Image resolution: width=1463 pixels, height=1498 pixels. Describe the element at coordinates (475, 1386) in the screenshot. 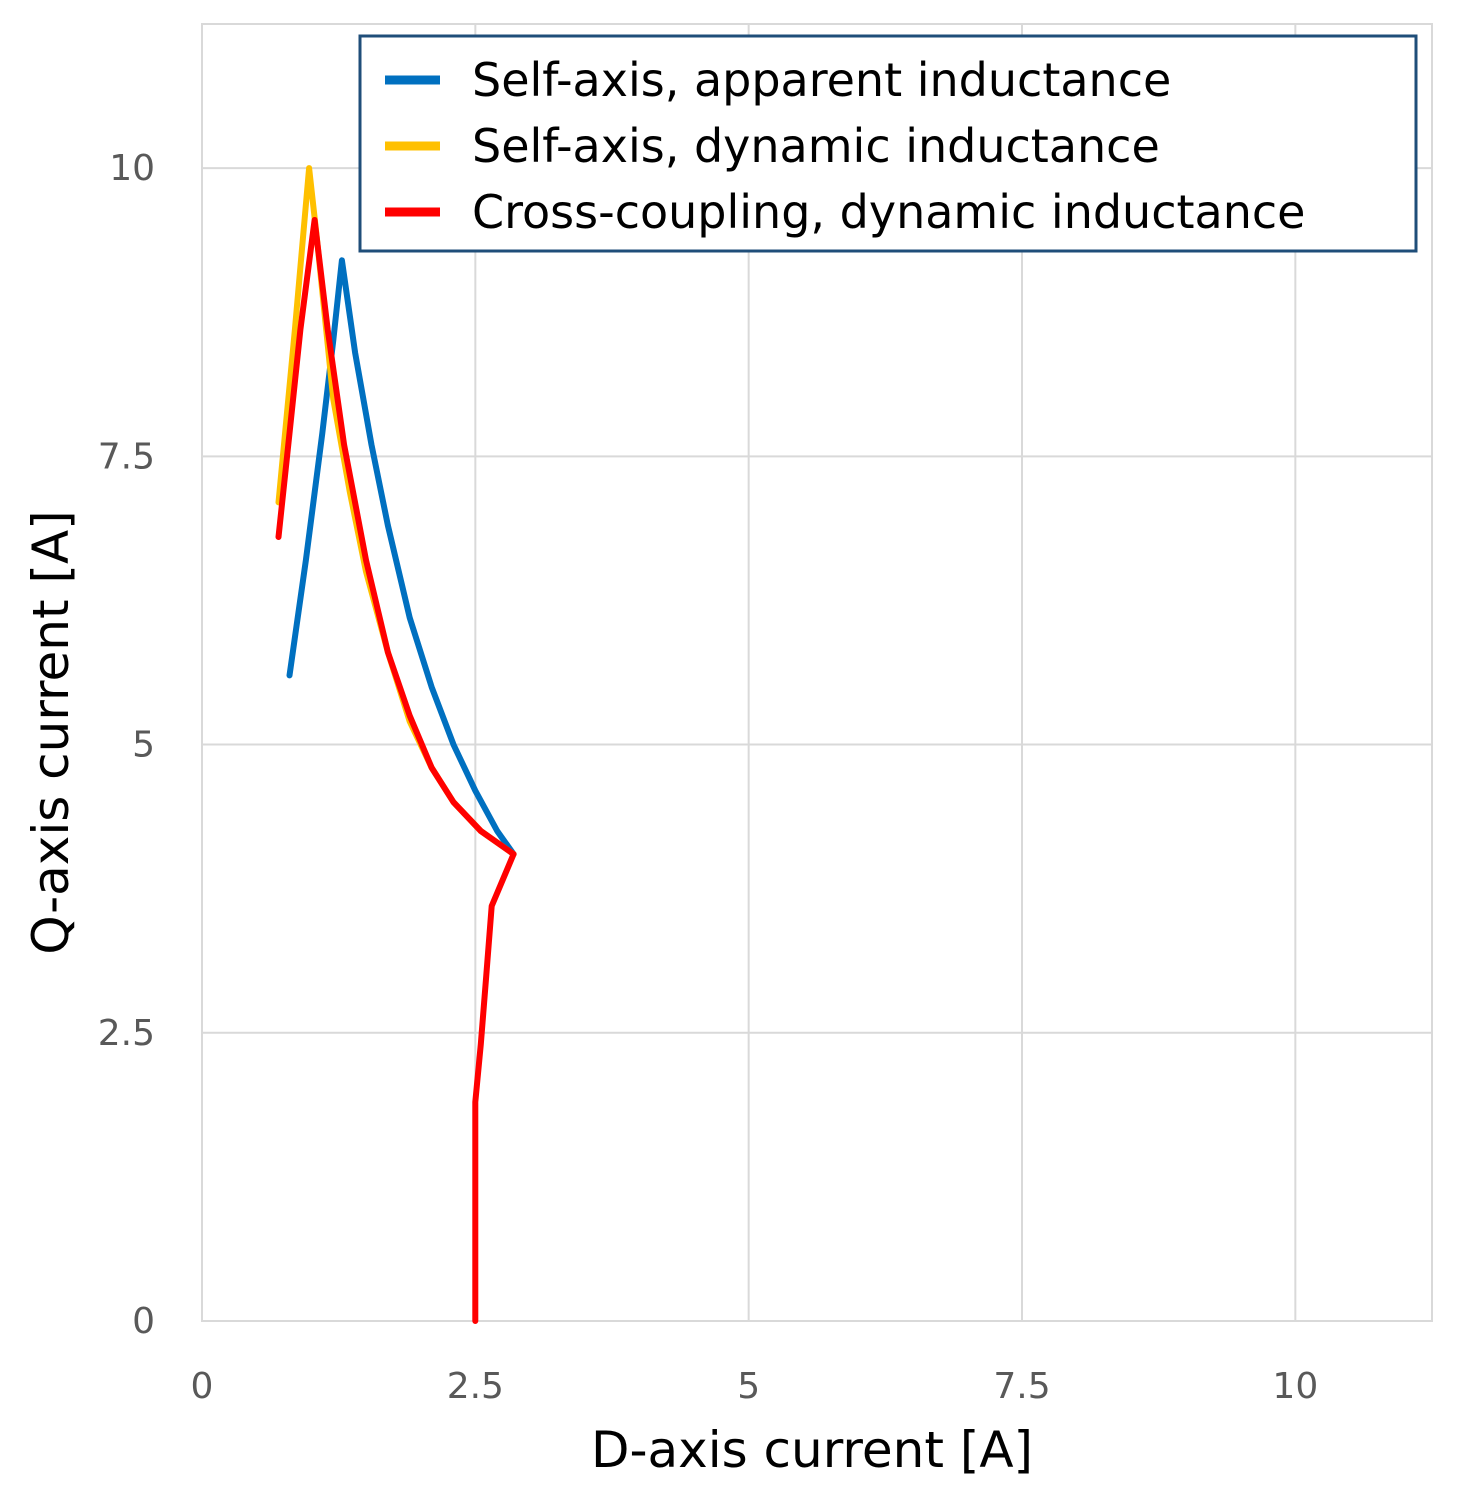

I see `x-tick-label: 2.5` at that location.